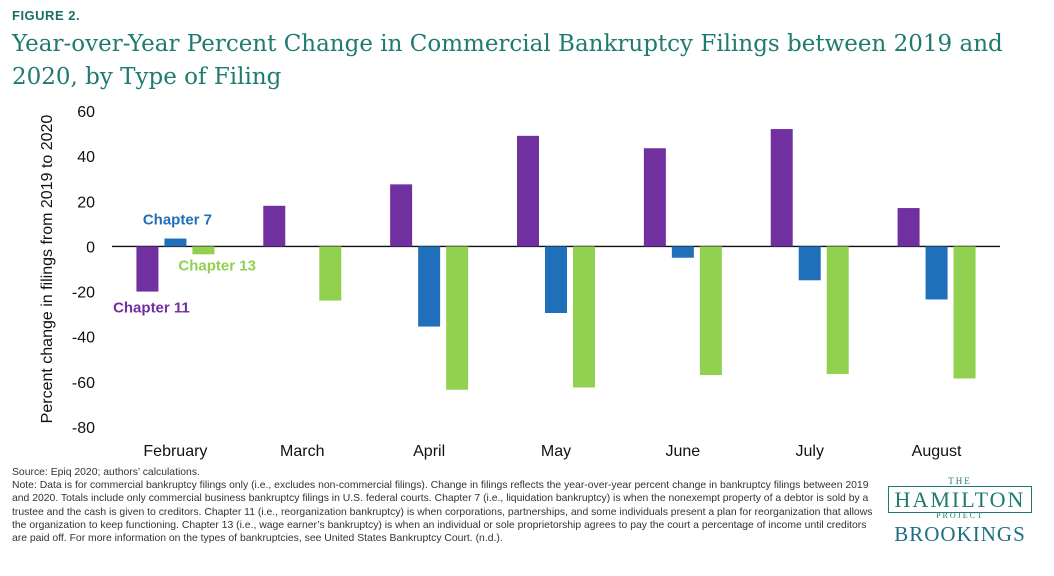 The height and width of the screenshot is (576, 1054). What do you see at coordinates (46, 15) in the screenshot?
I see `figure-label: FIGURE 2.` at bounding box center [46, 15].